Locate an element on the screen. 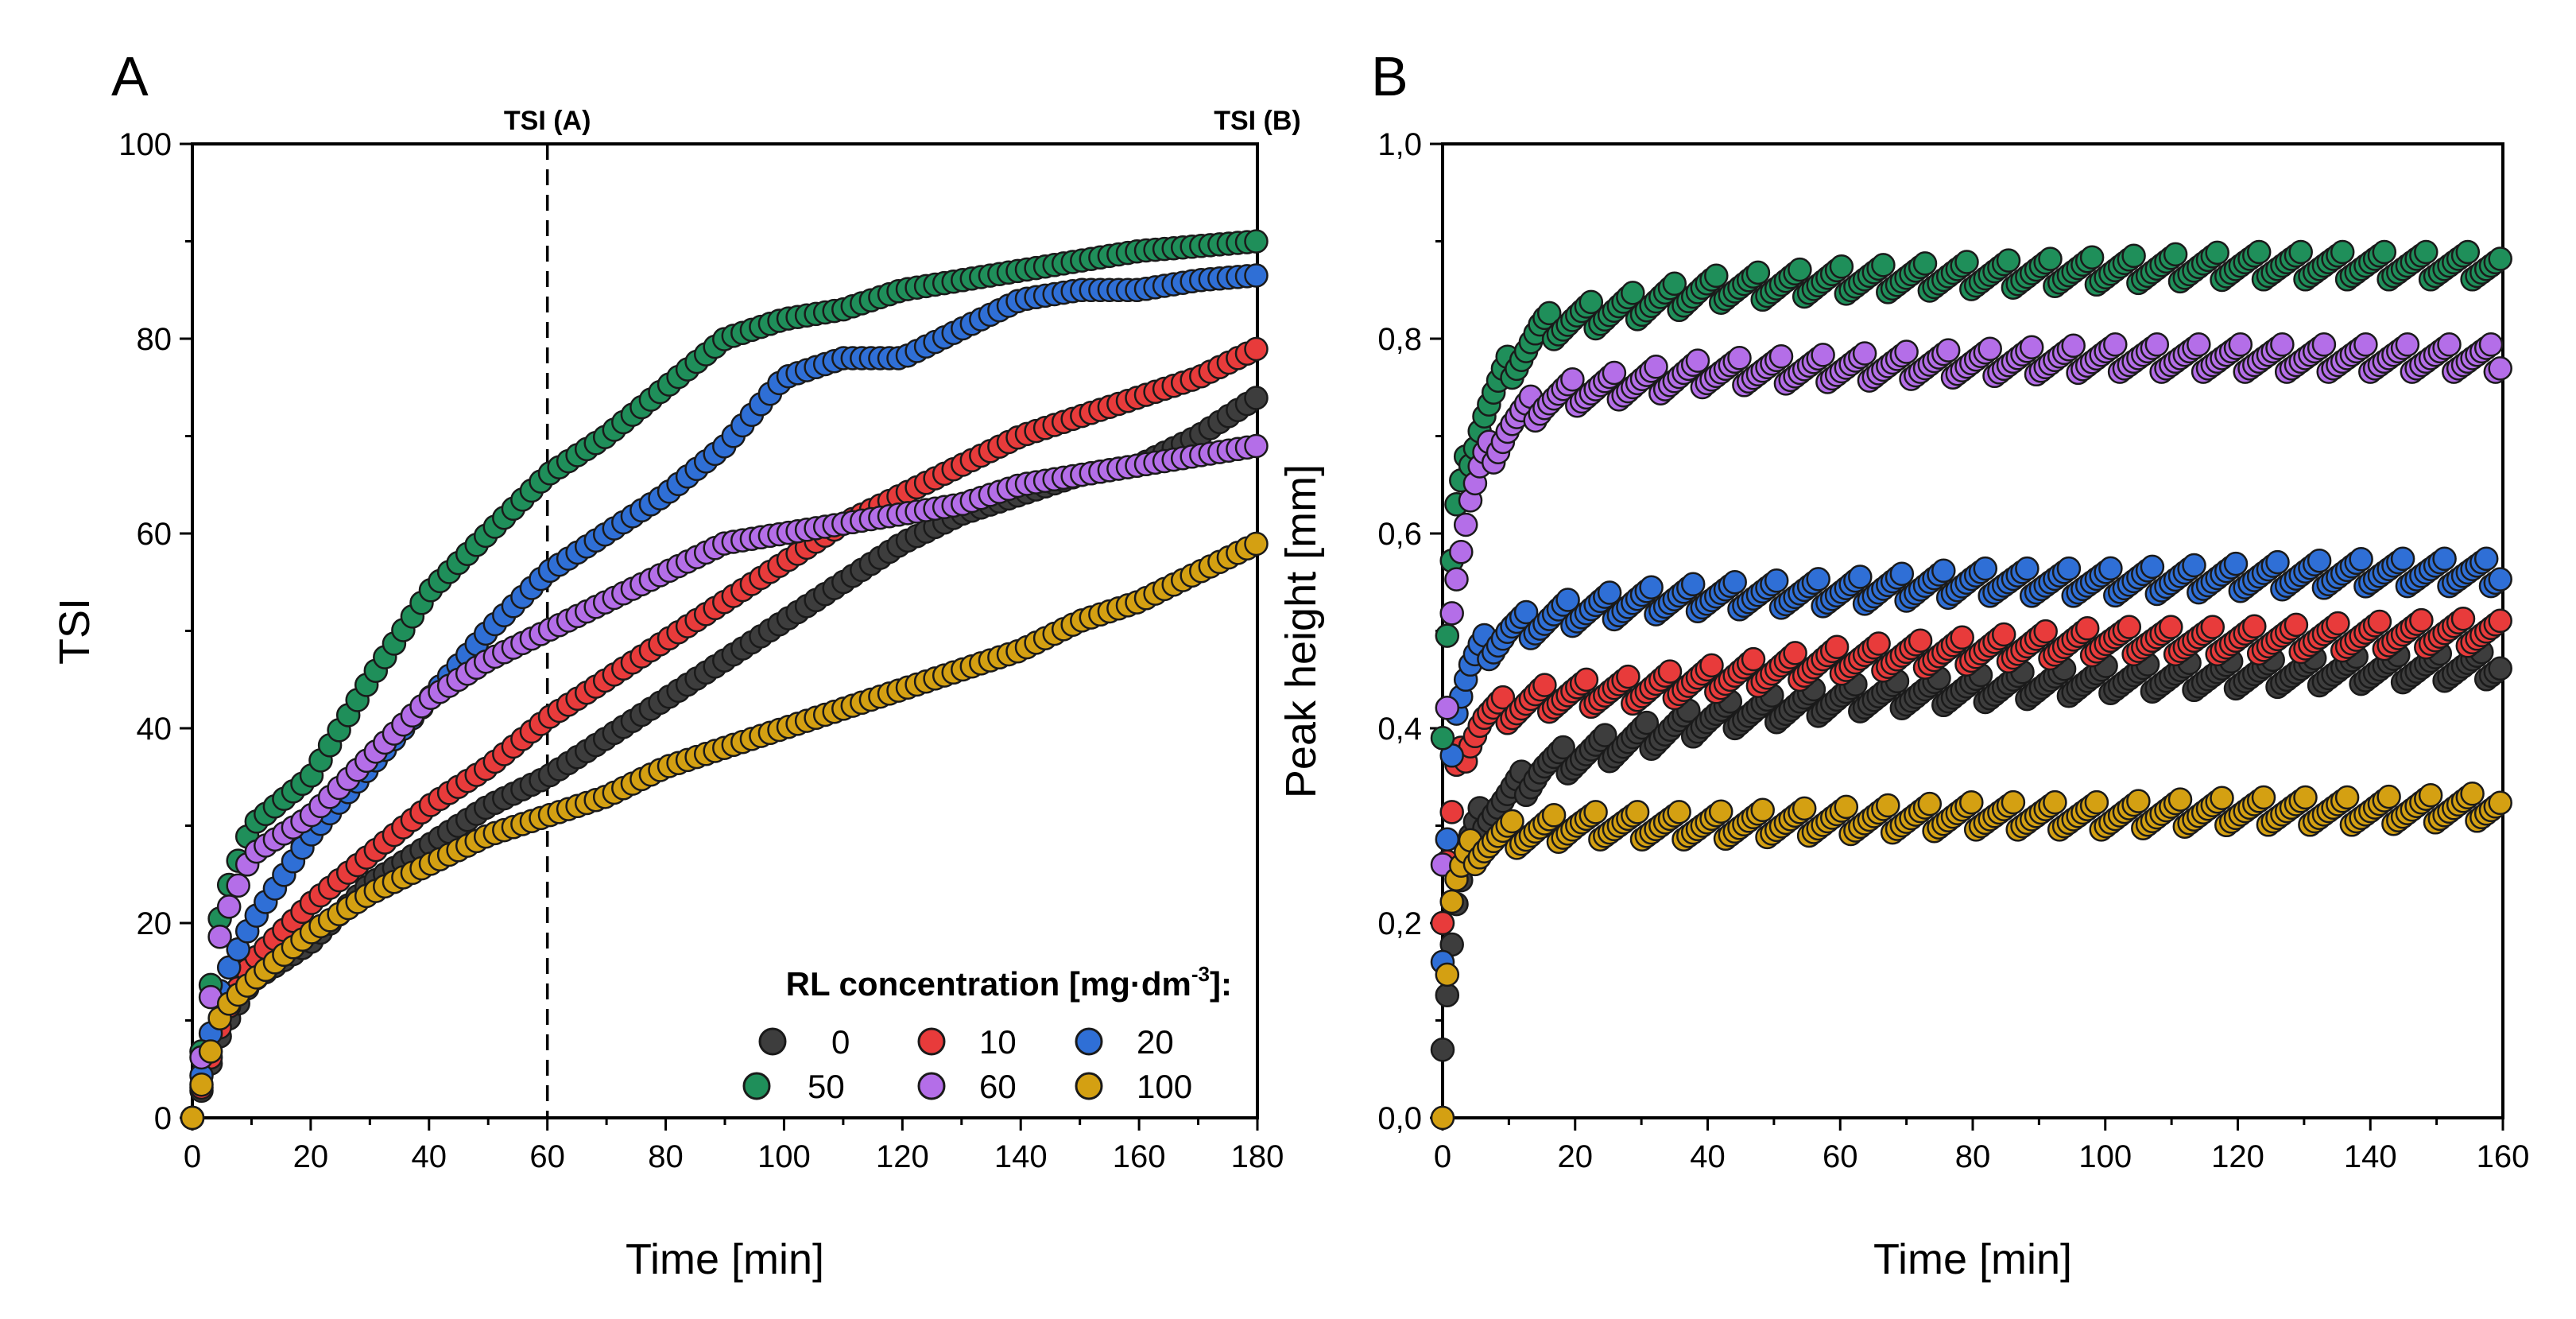 This screenshot has height=1319, width=2576. legend-label-5: 100 is located at coordinates (1164, 1086).